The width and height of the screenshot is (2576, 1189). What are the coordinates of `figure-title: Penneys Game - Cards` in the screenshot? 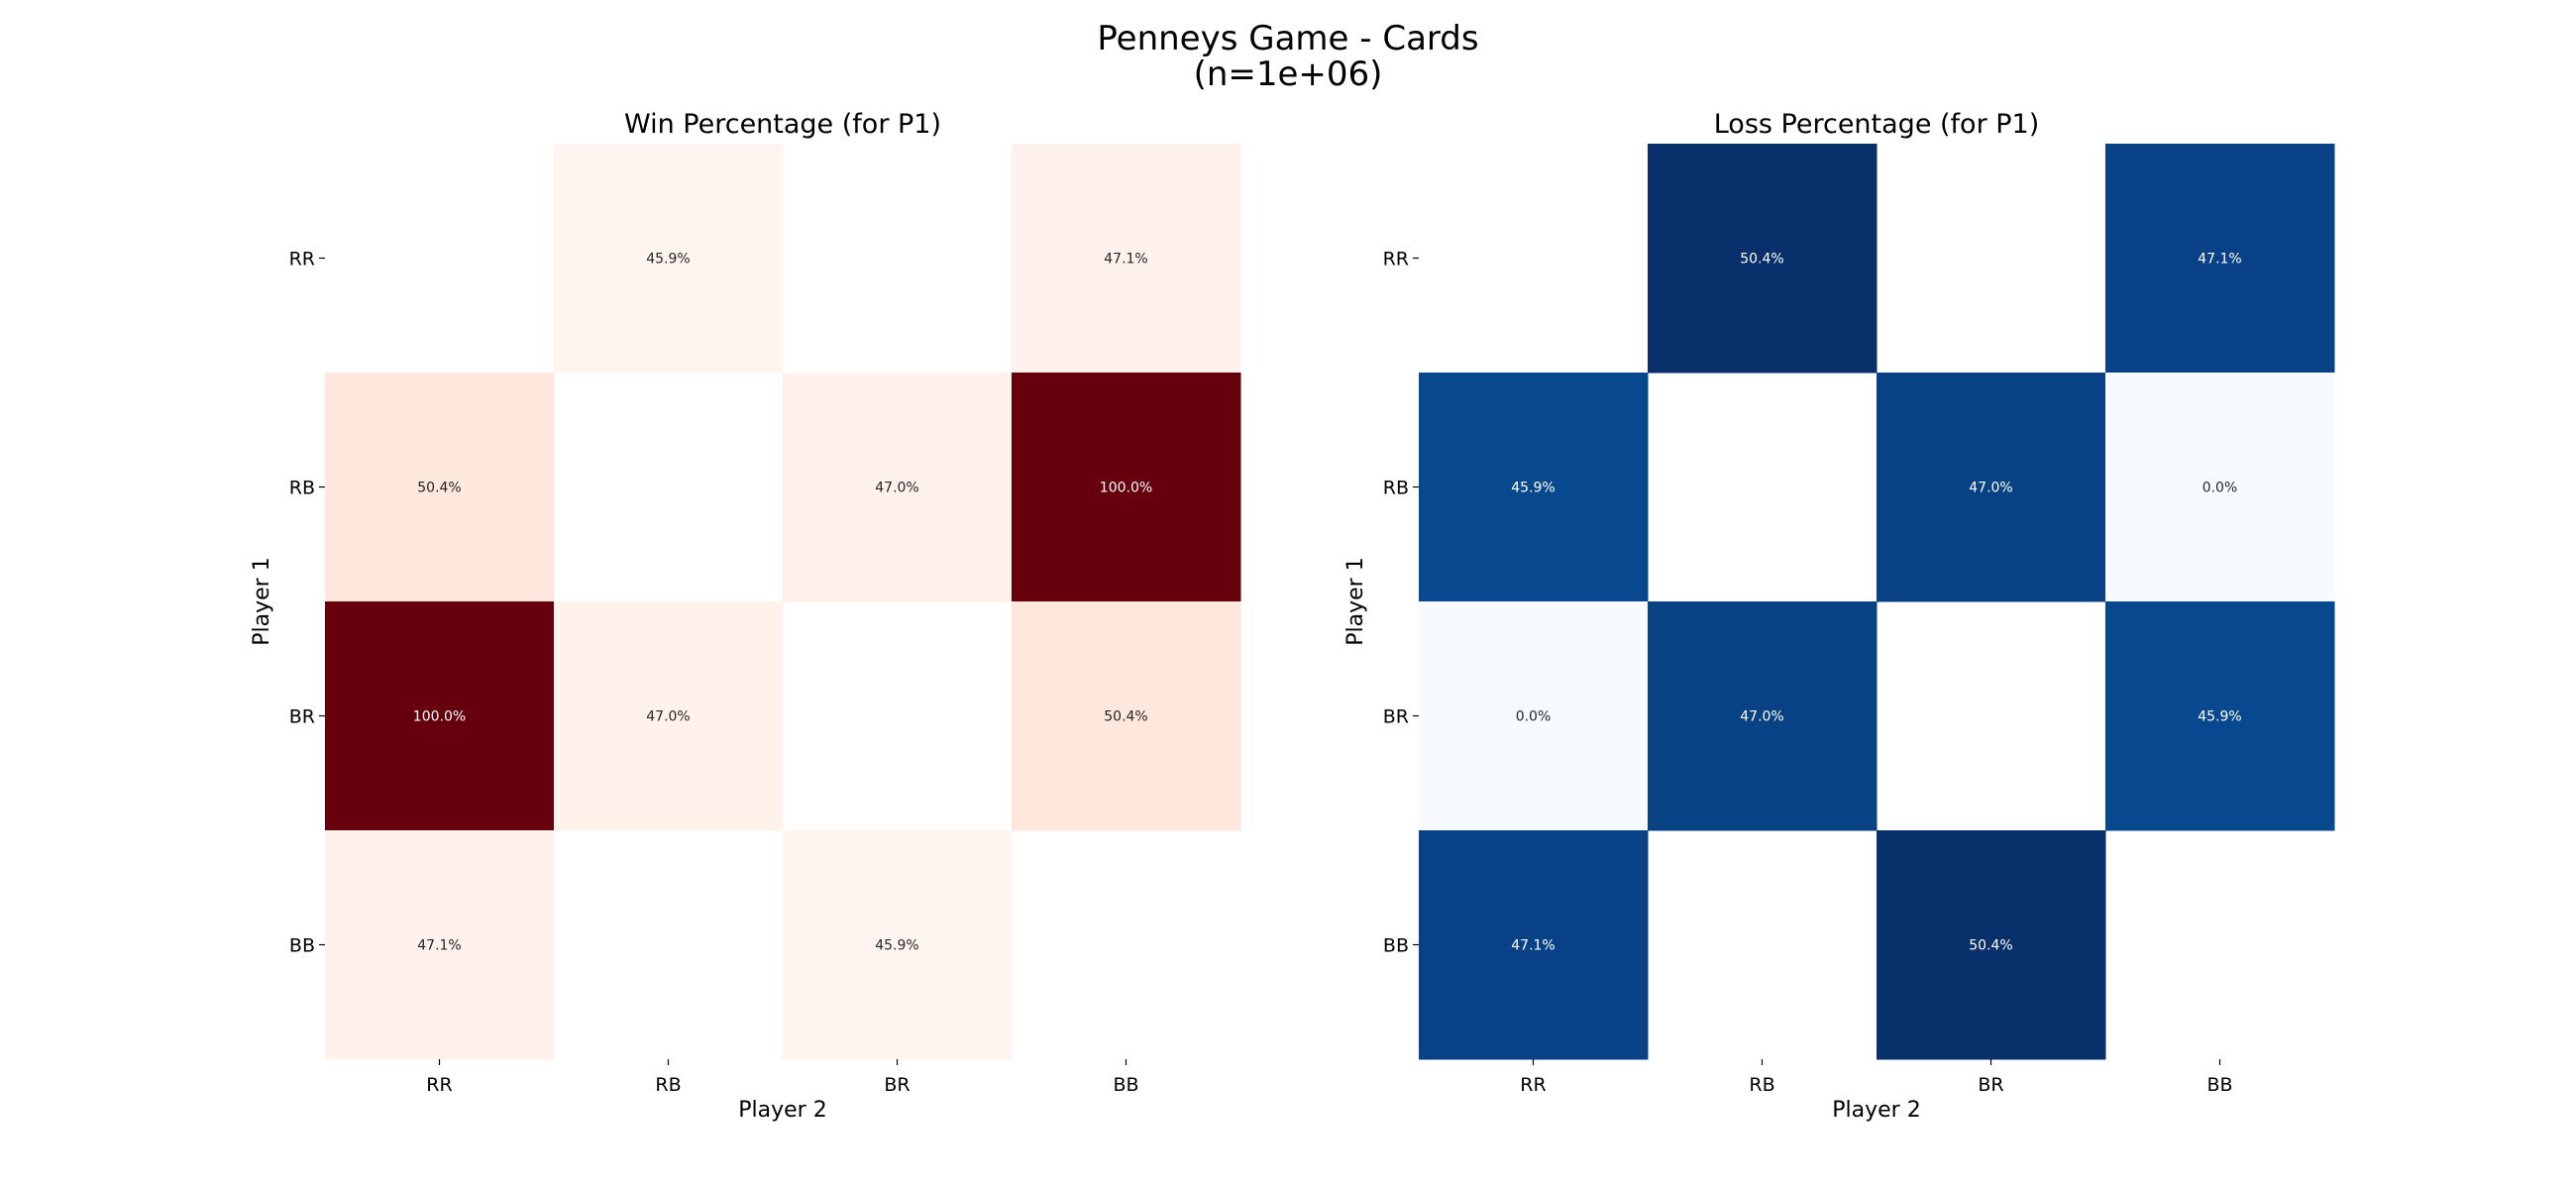 It's located at (1287, 39).